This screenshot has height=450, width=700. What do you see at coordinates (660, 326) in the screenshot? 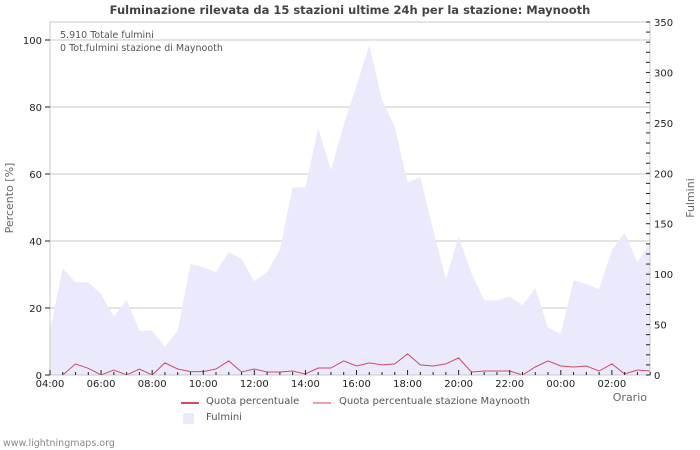
I see `right-tick-label: 50` at bounding box center [660, 326].